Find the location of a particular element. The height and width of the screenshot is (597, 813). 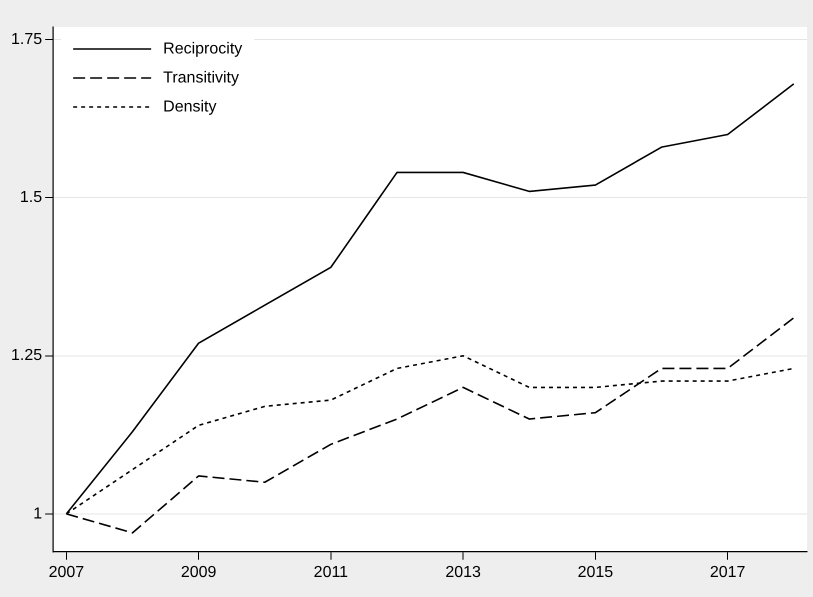

y-tick-label: 1.5 is located at coordinates (31, 197).